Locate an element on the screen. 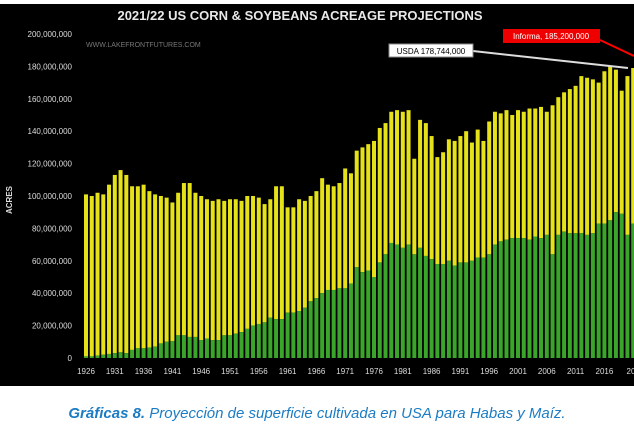 The height and width of the screenshot is (433, 634). caption-label: Gráficas 8. is located at coordinates (107, 413).